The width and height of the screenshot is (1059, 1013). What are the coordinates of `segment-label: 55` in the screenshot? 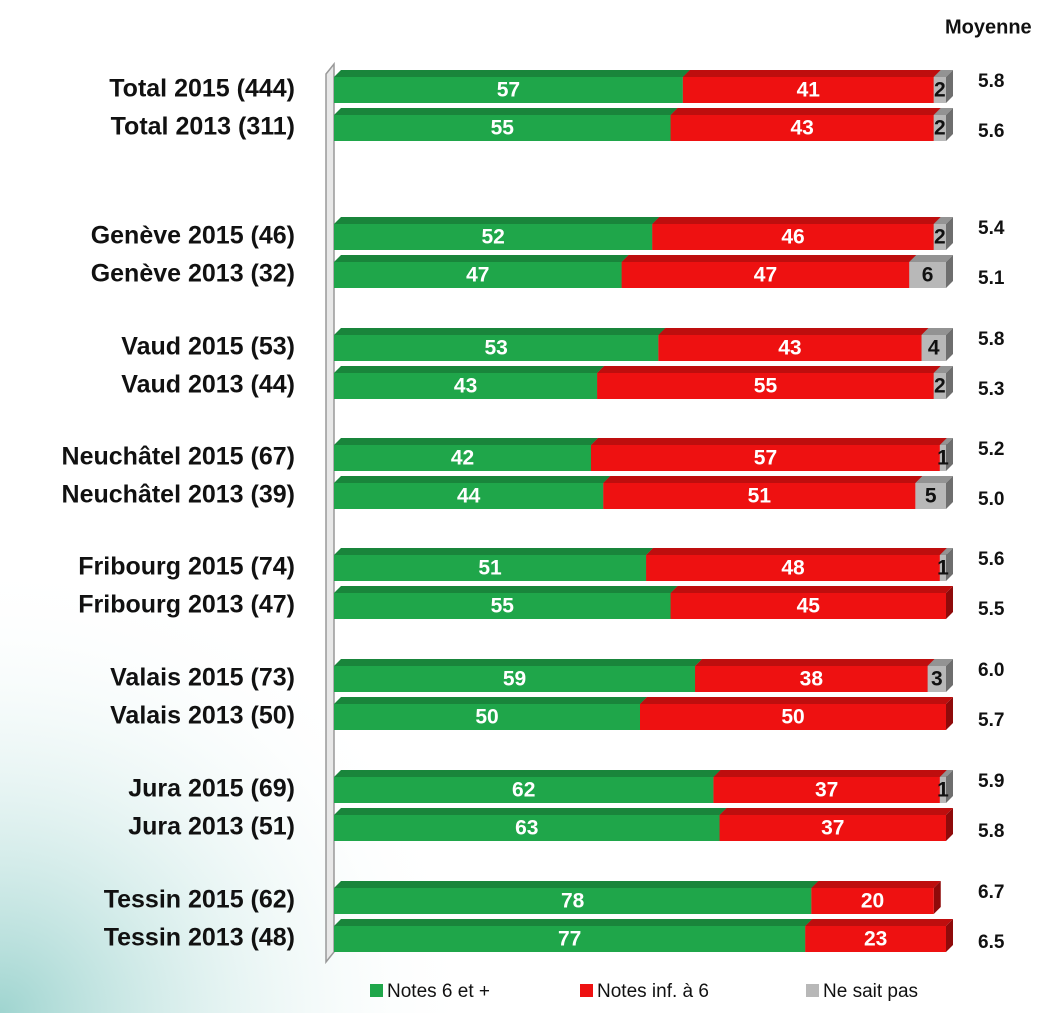 It's located at (503, 128).